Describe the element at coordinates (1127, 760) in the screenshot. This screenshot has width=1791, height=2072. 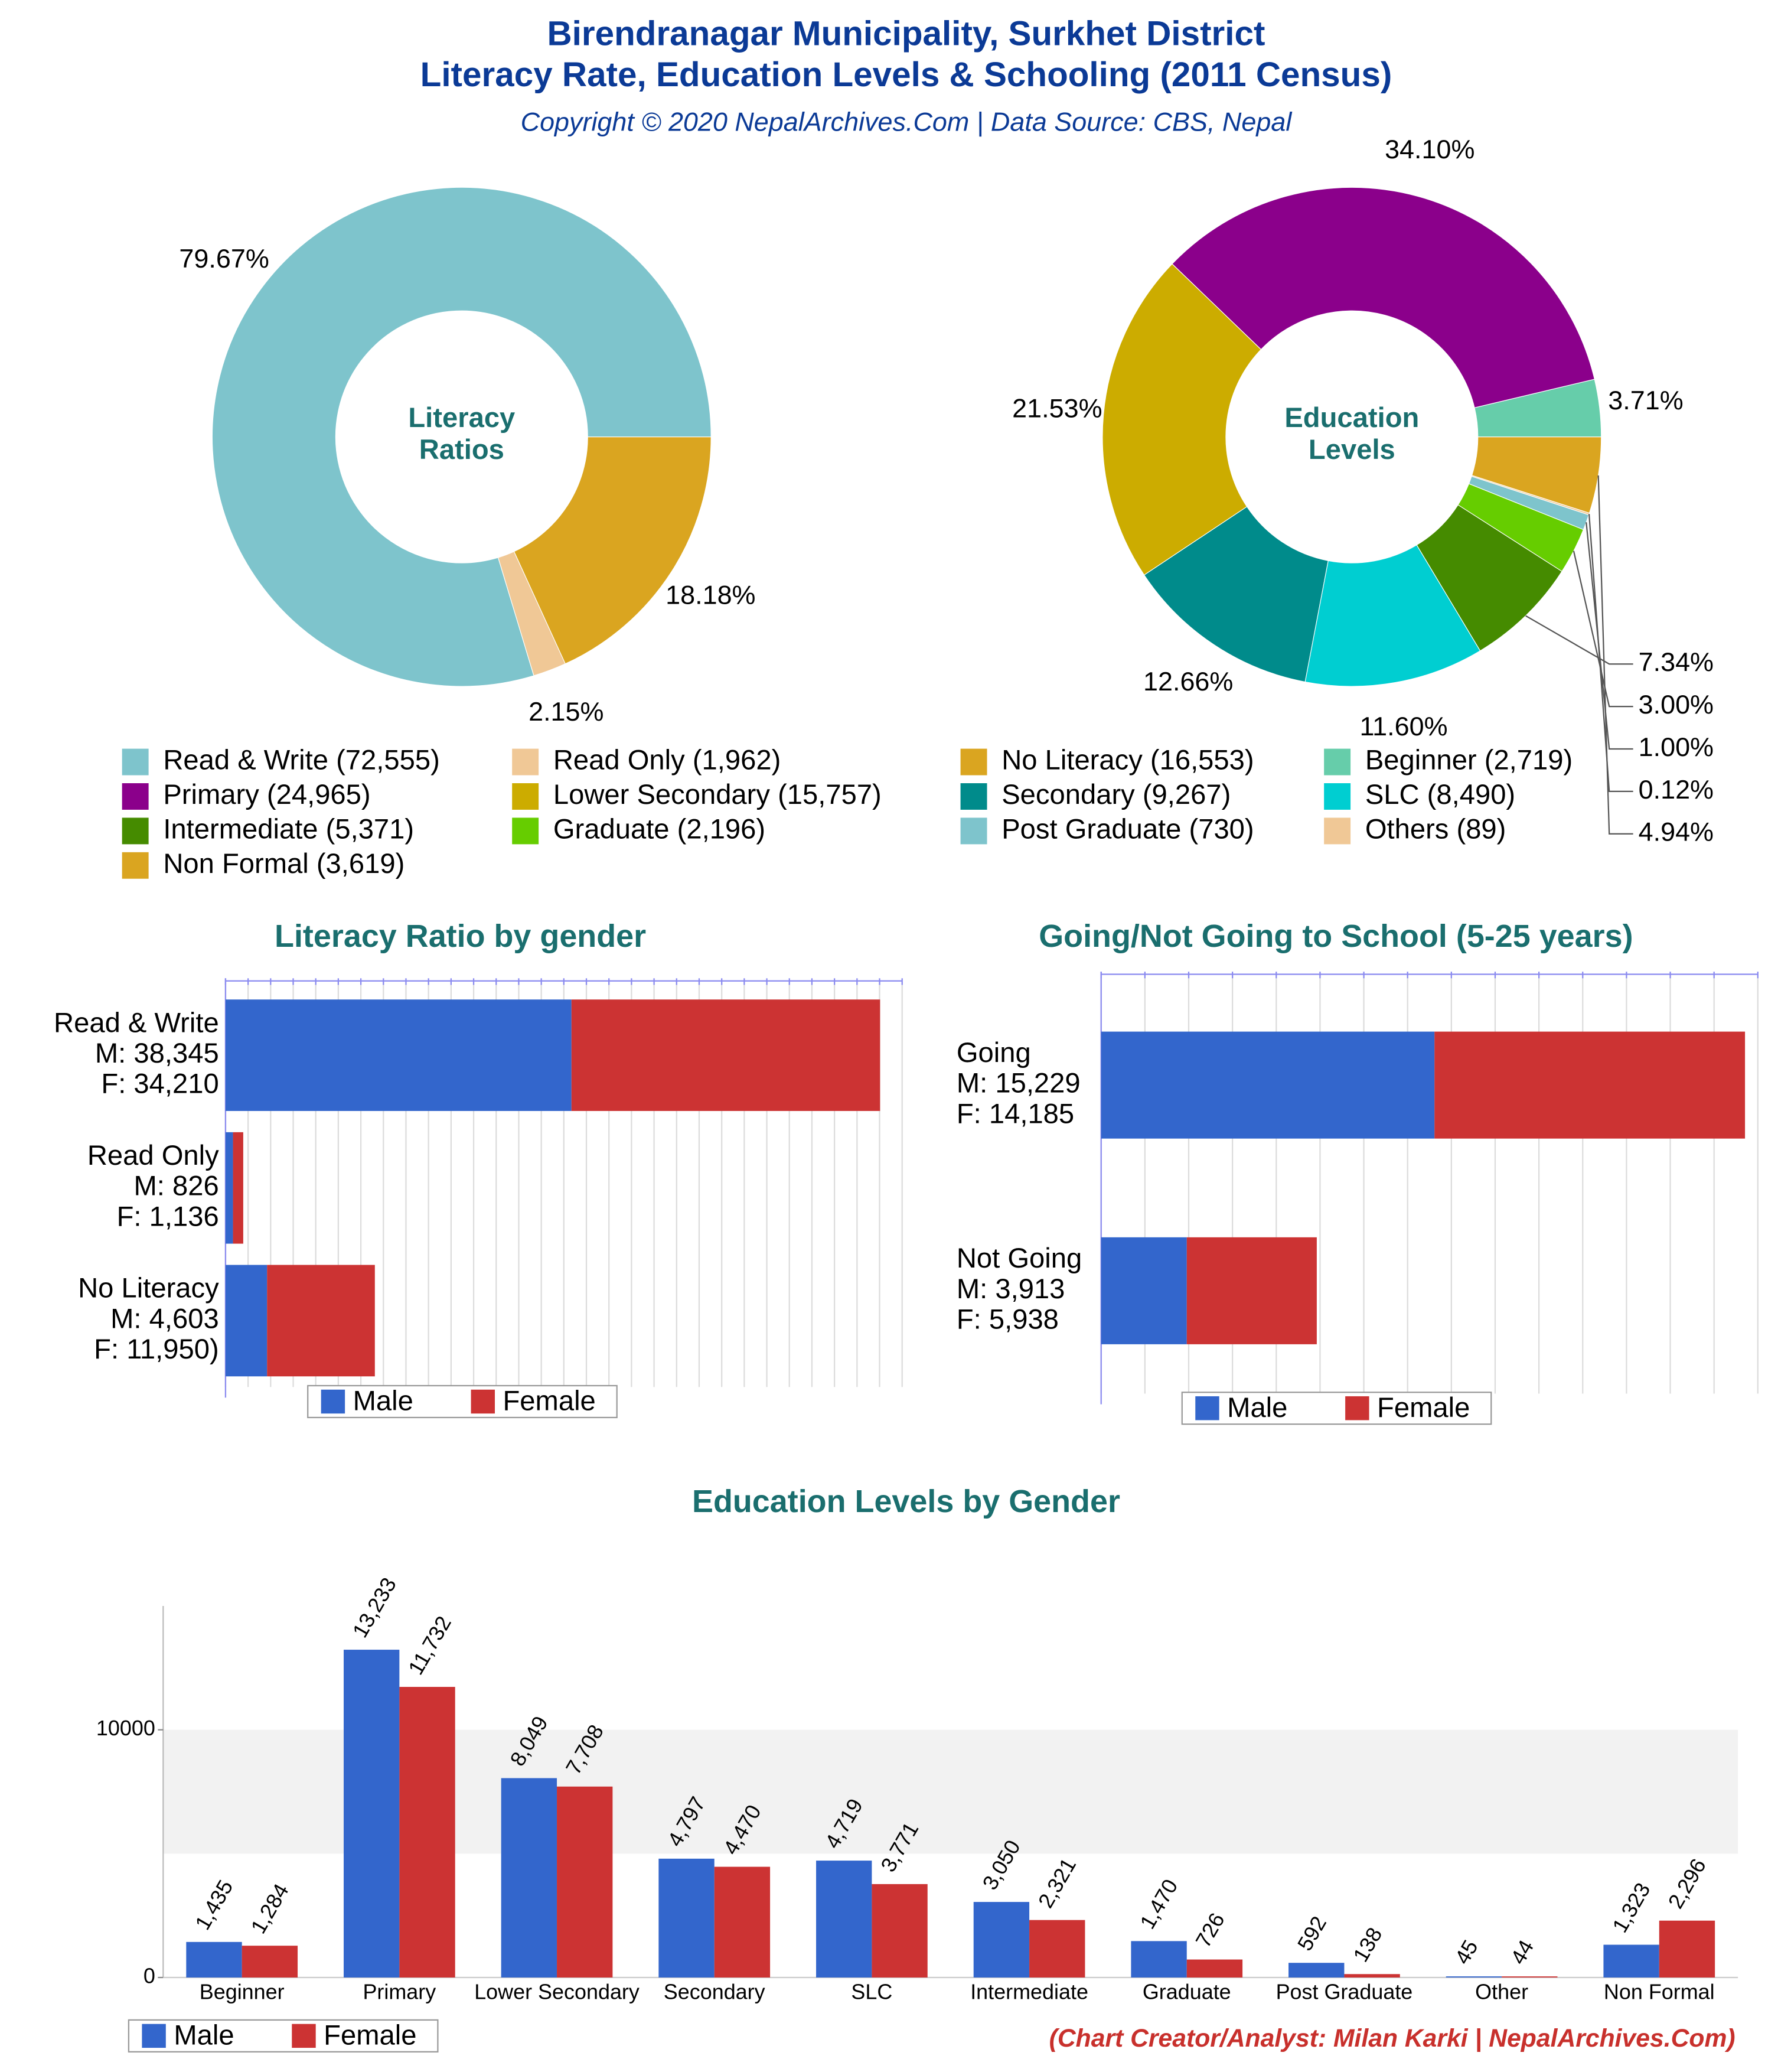
I see `legend-label: No Literacy (16,553)` at that location.